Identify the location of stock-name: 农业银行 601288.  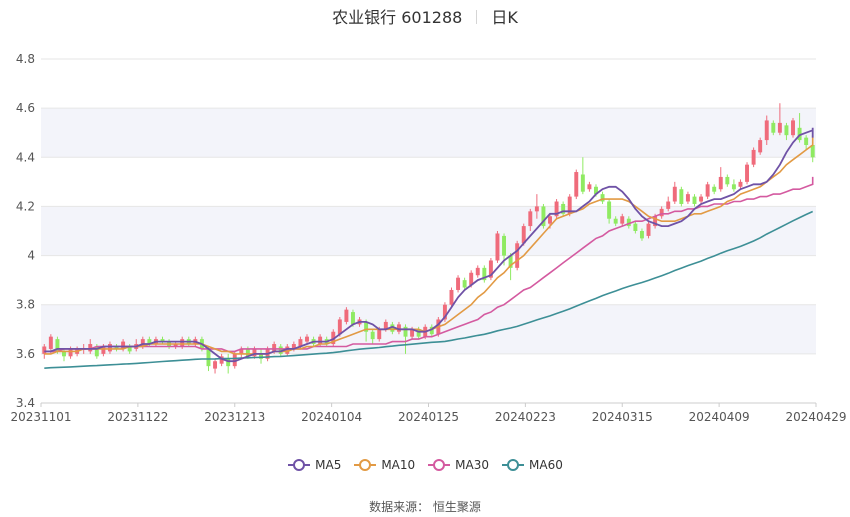
(397, 17).